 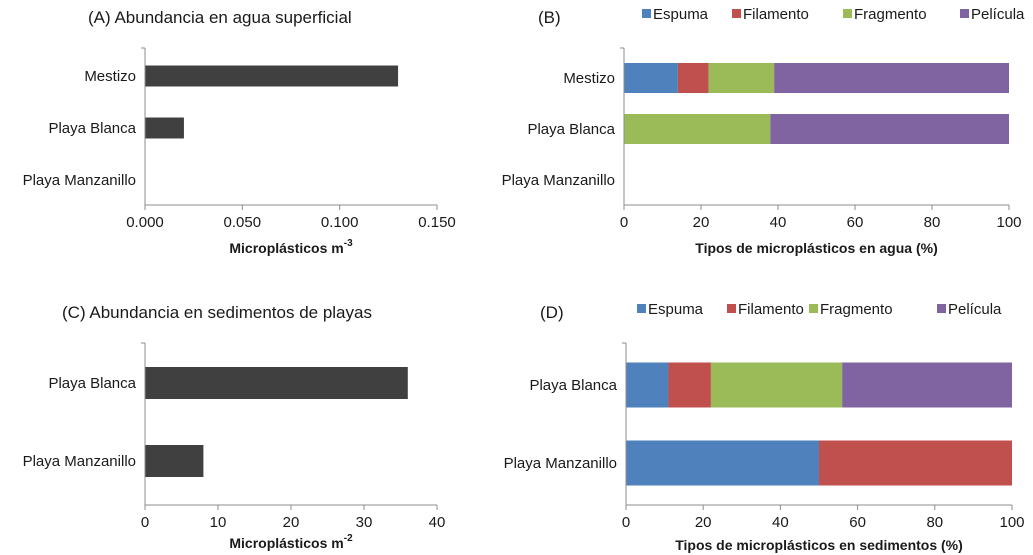 I want to click on x-axis-label-text: Tipos de microplásticos en agua (%), so click(x=816, y=248).